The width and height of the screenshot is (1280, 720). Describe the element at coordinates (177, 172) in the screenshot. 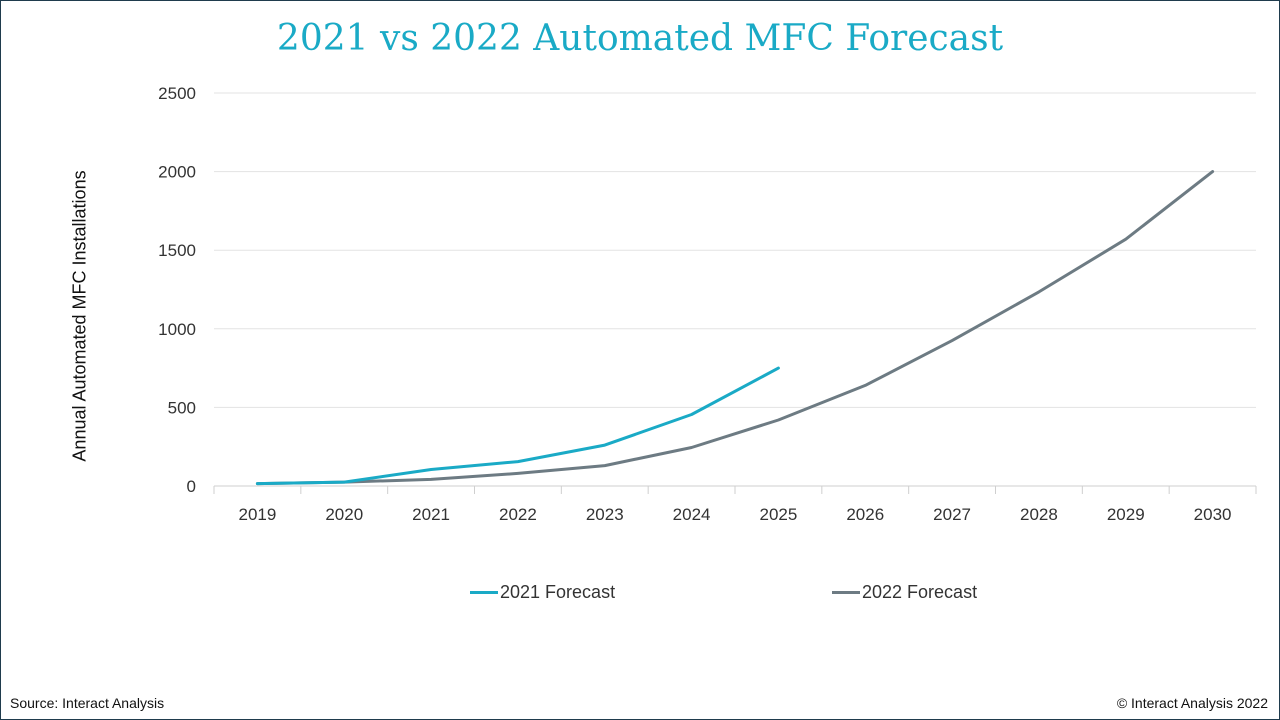

I see `y-tick-label-2000: 2000` at that location.